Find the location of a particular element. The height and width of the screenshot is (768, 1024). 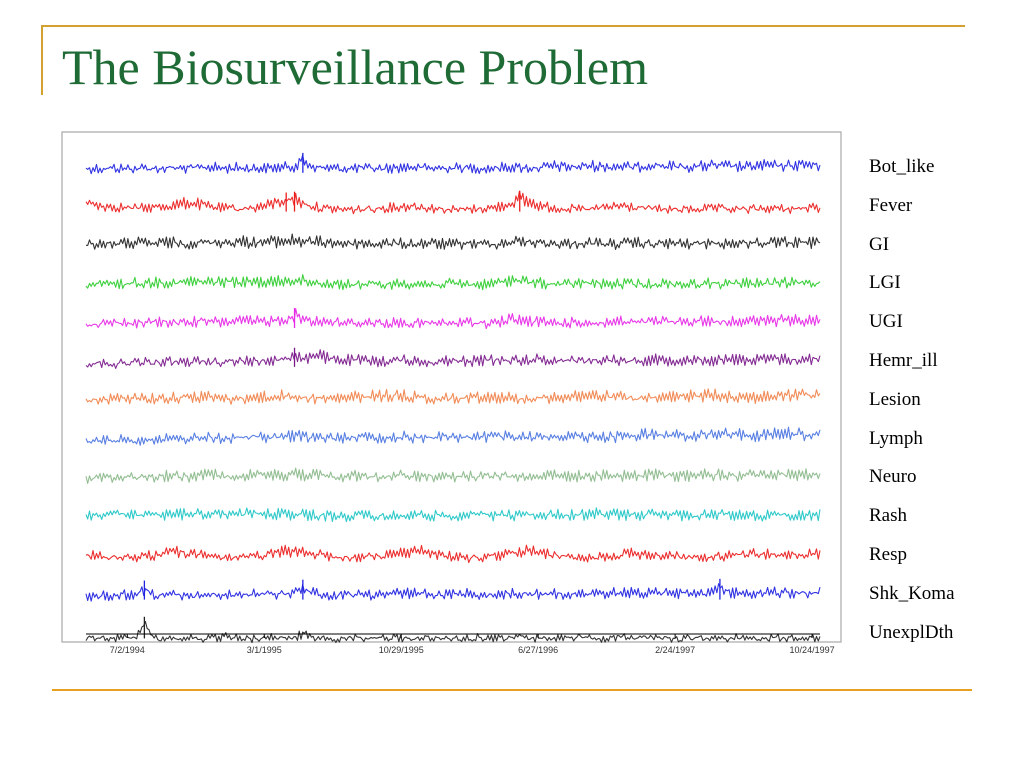

legend-label-lesion: Lesion is located at coordinates (895, 399).